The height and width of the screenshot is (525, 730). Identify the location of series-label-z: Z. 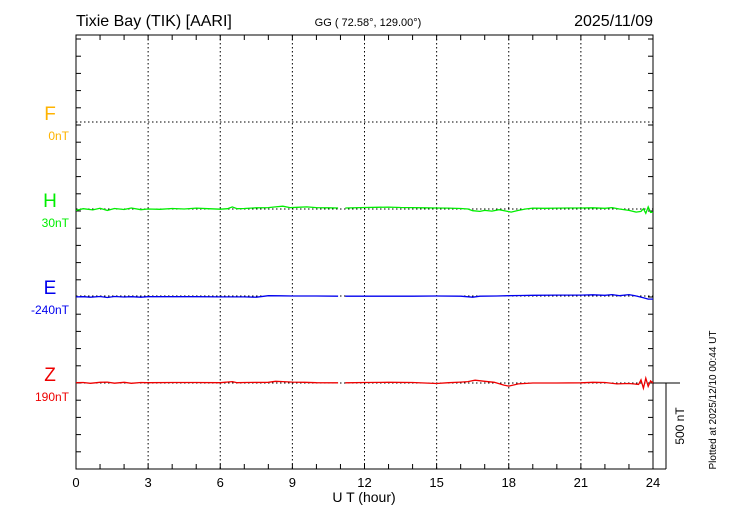
(50, 375).